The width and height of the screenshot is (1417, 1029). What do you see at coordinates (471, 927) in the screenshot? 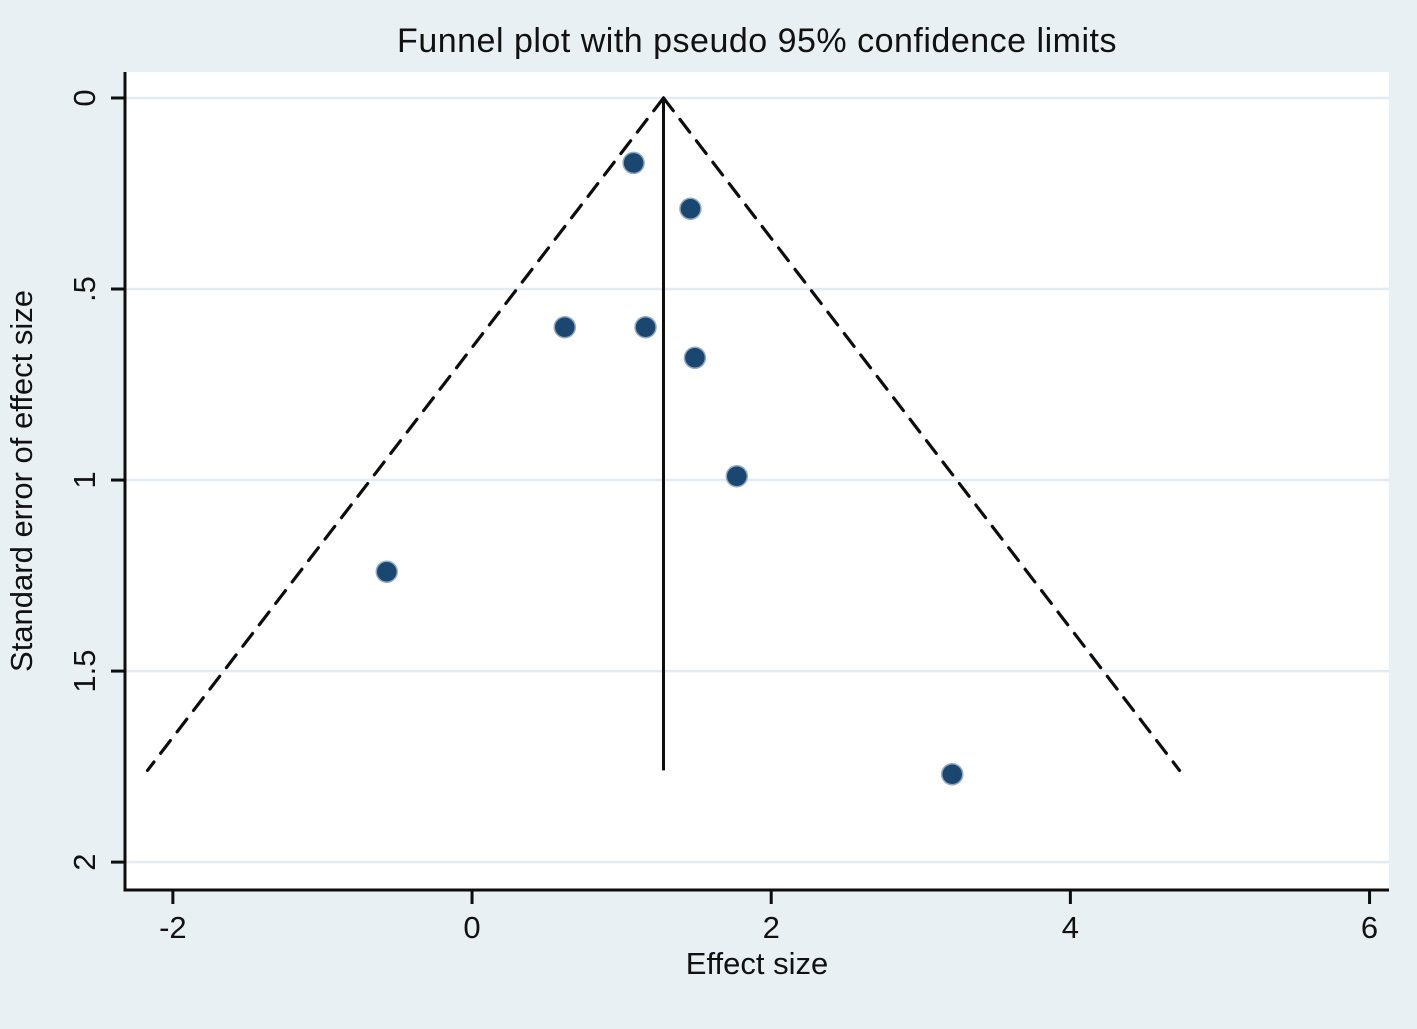
I see `x-tick-label: 0` at bounding box center [471, 927].